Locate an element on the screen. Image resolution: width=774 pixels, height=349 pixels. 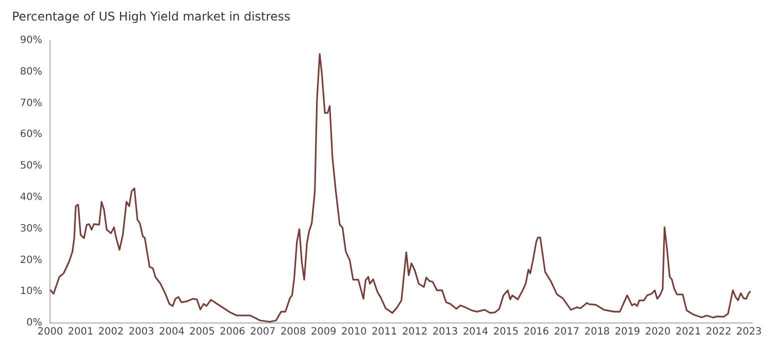
x-tick-label: 2012 is located at coordinates (415, 332).